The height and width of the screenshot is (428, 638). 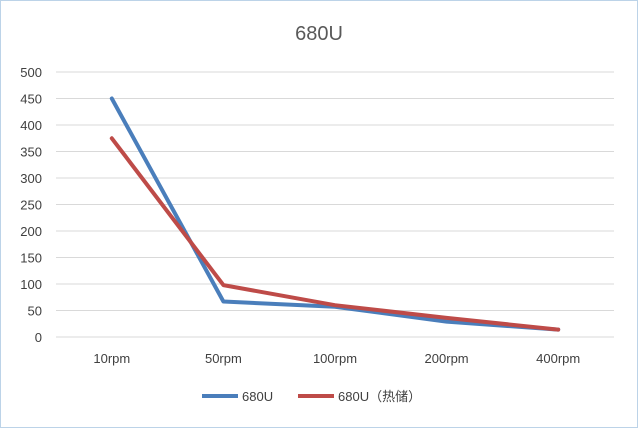 What do you see at coordinates (31, 152) in the screenshot?
I see `y-tick-label: 350` at bounding box center [31, 152].